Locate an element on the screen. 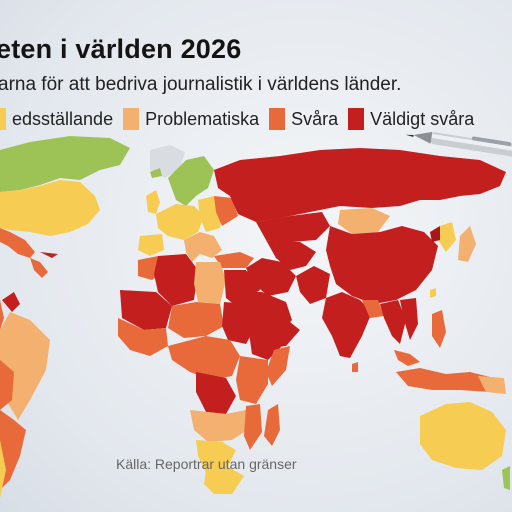 This screenshot has height=512, width=512. legend-label: Väldigt svåra is located at coordinates (422, 118).